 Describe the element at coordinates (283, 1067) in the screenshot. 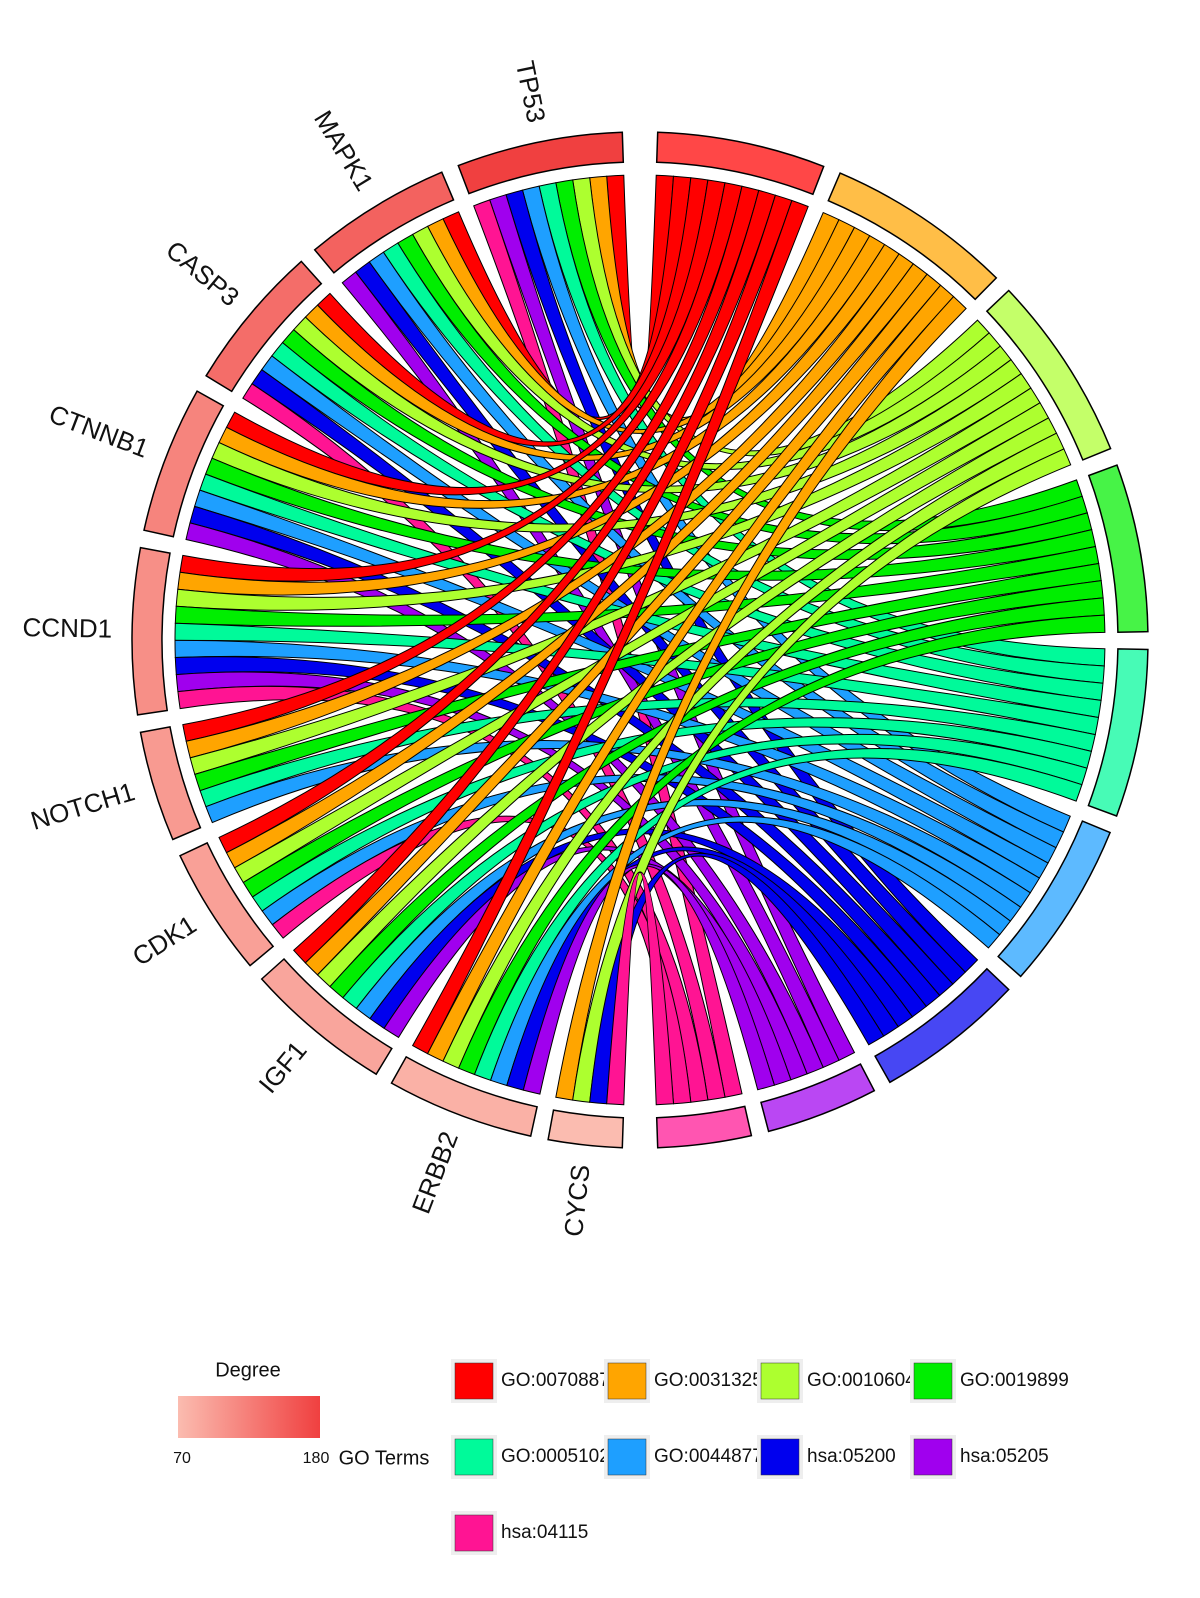

I see `gene-label: IGF1` at that location.